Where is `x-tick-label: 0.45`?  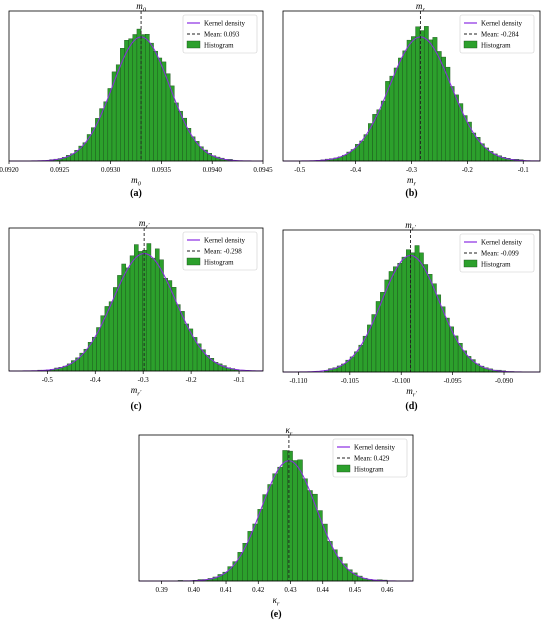
x-tick-label: 0.45 is located at coordinates (355, 590).